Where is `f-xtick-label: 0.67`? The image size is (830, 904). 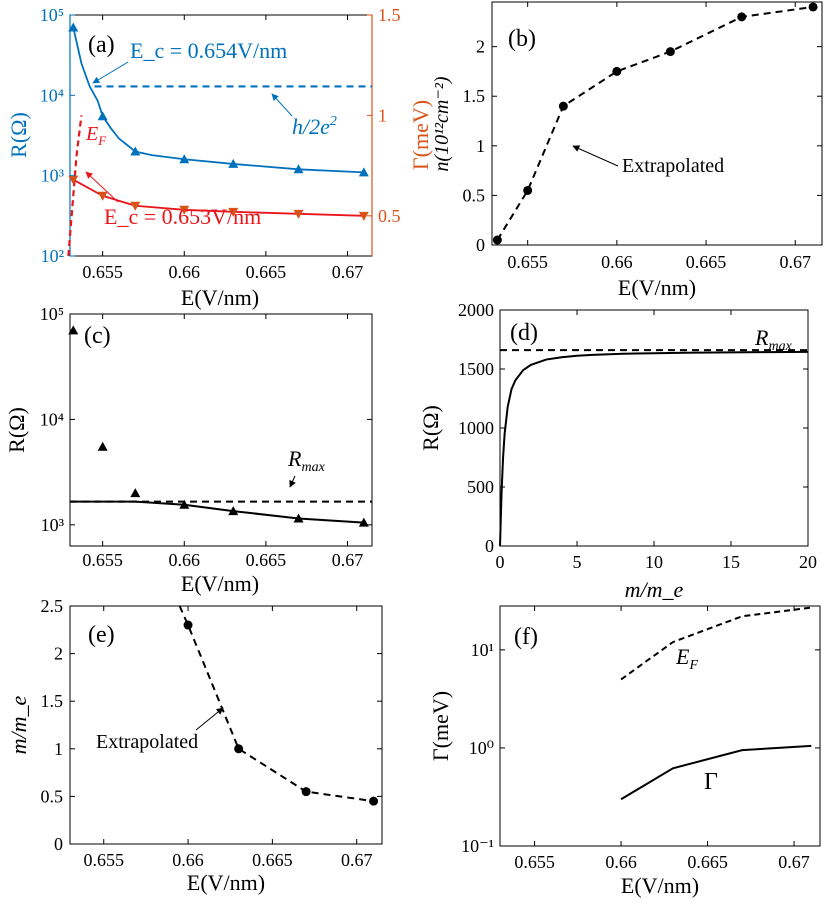
f-xtick-label: 0.67 is located at coordinates (794, 862).